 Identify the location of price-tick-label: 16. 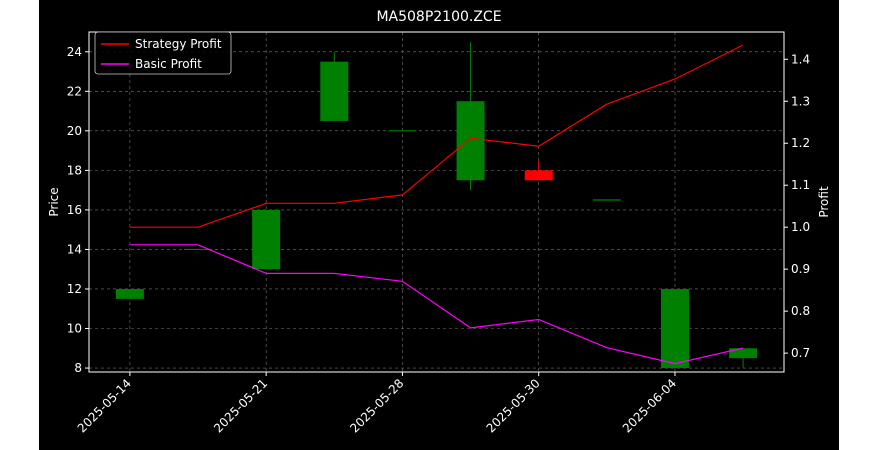
(74, 210).